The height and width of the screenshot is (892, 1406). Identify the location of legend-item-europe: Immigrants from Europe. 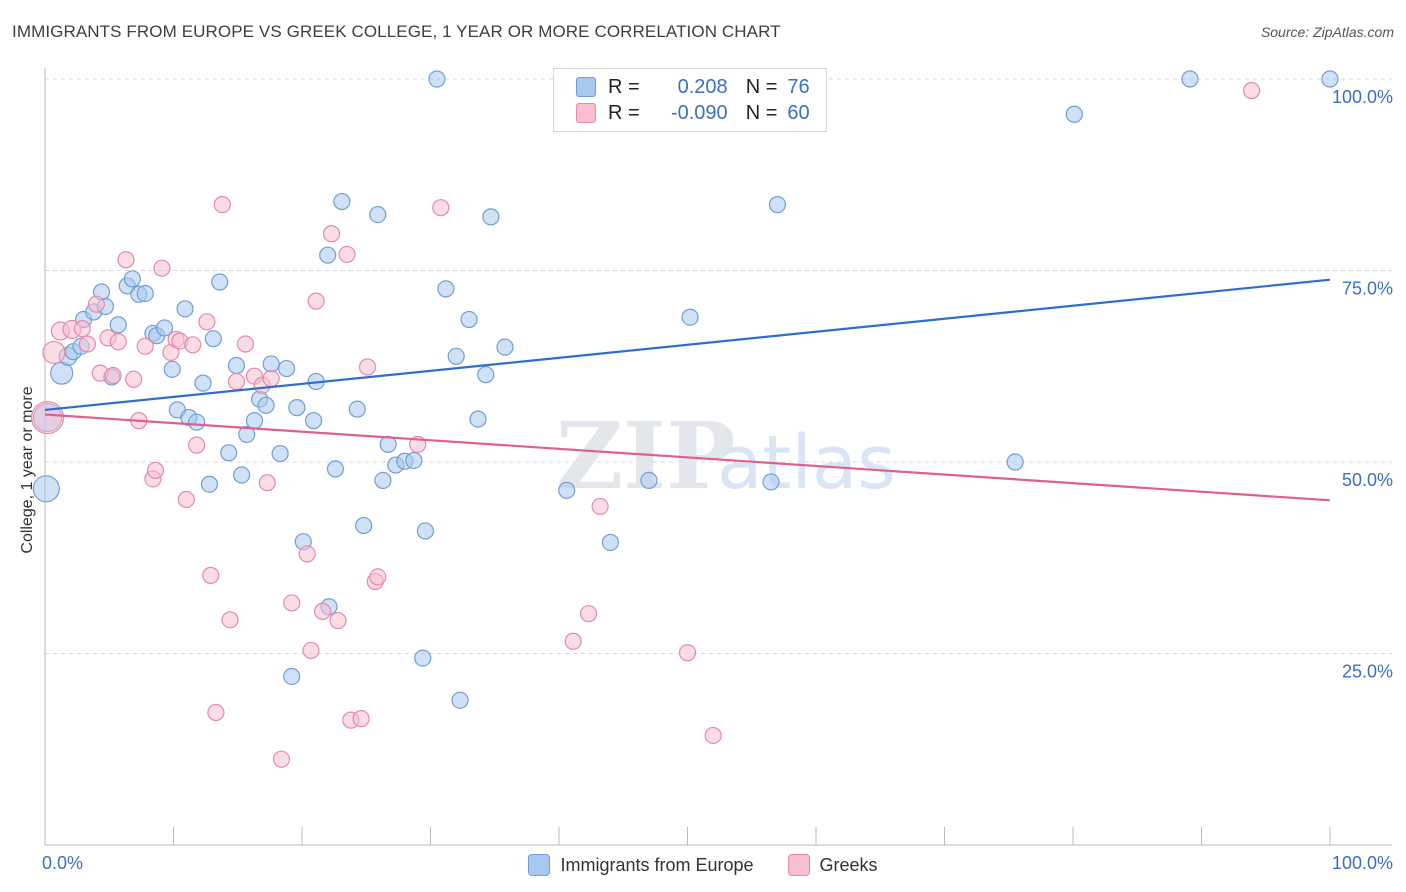
(641, 865).